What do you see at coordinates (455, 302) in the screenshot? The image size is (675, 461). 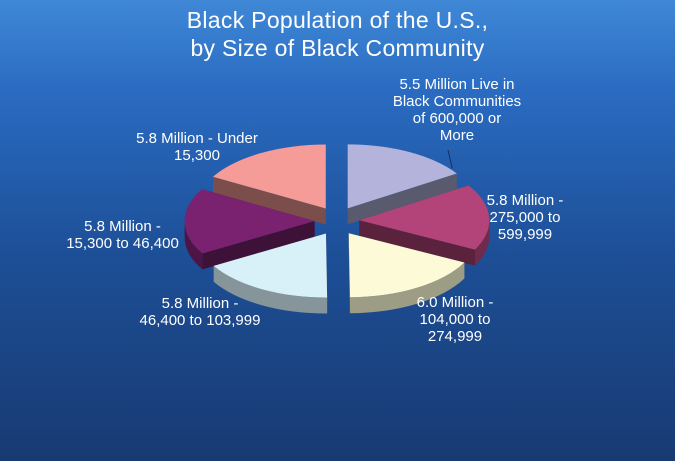 I see `slice-label-3-line-1: 6.0 Million -` at bounding box center [455, 302].